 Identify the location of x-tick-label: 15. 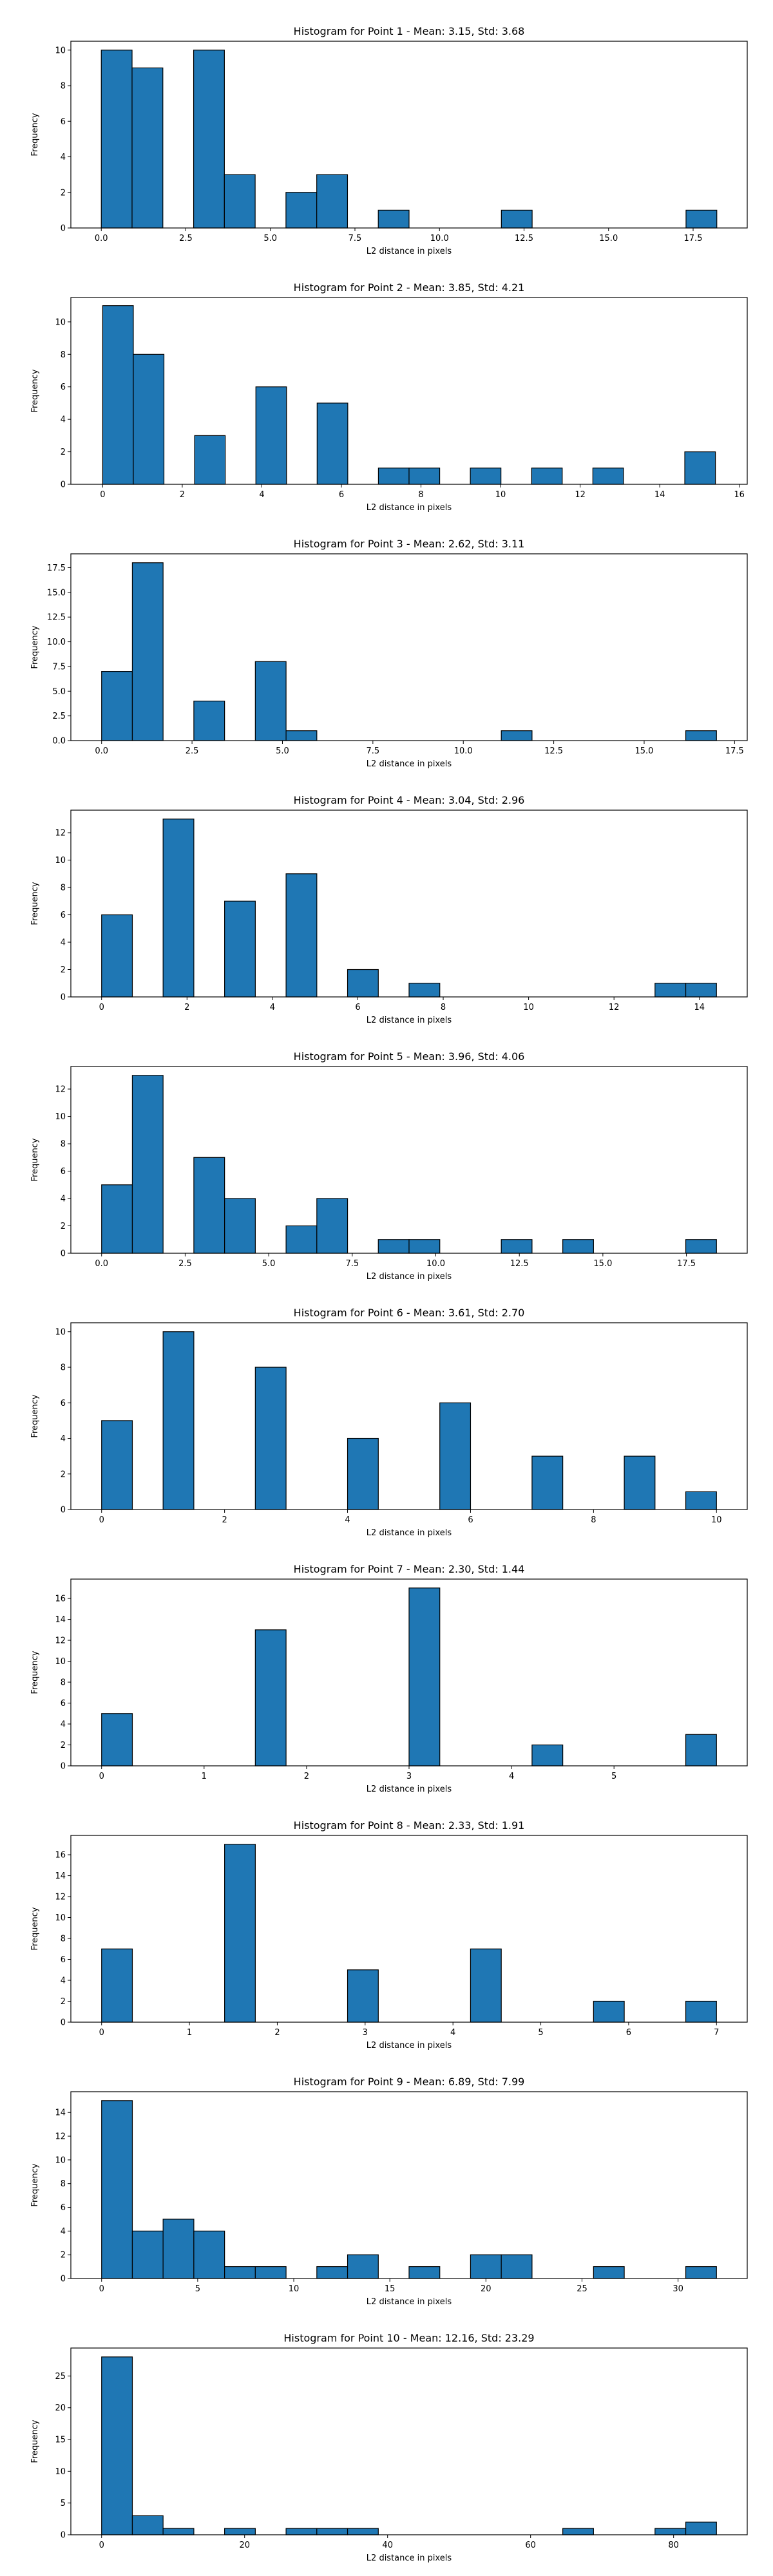
(390, 2289).